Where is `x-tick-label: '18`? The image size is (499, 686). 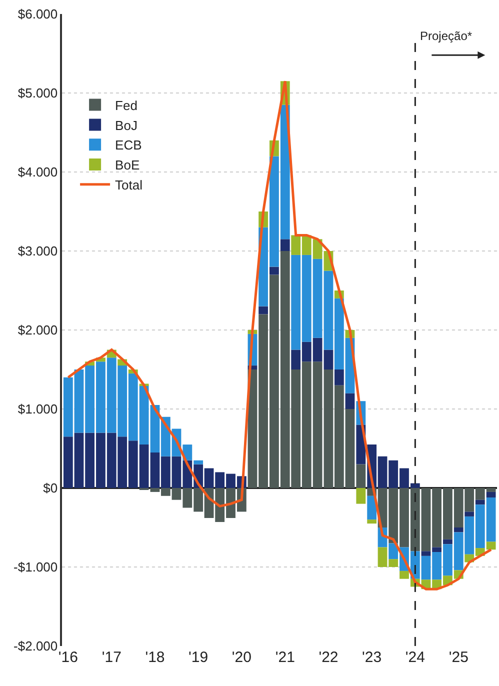
x-tick-label: '18 is located at coordinates (155, 657).